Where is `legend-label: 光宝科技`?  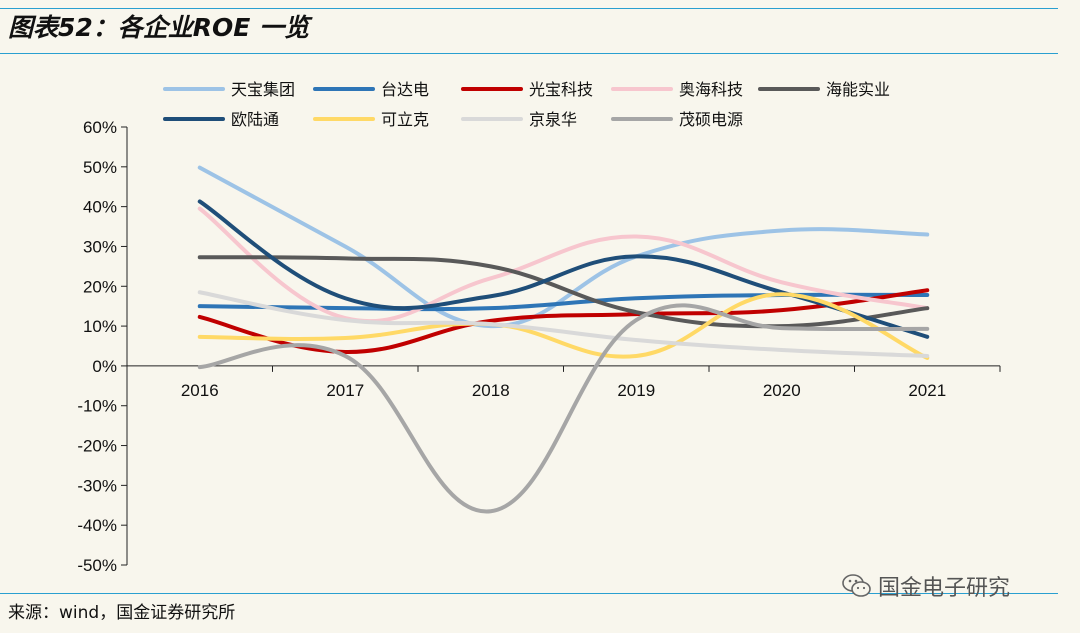
legend-label: 光宝科技 is located at coordinates (561, 89).